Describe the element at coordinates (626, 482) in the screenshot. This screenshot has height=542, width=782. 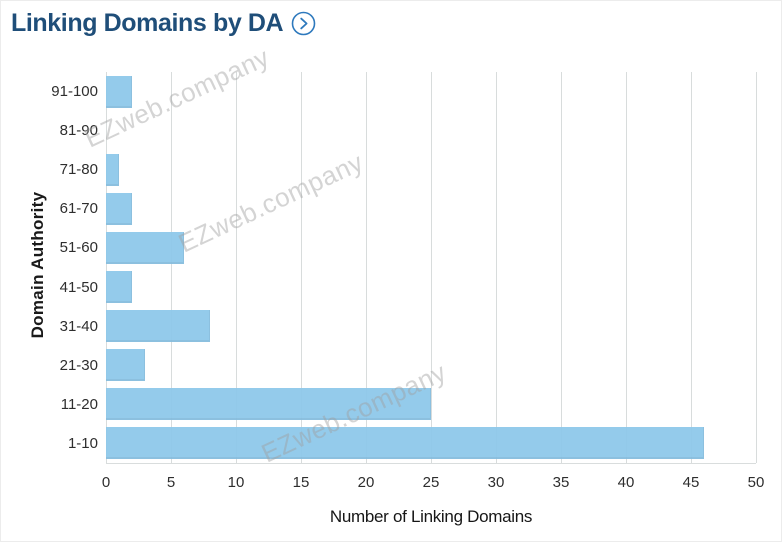
I see `x-tick-label: 40` at that location.